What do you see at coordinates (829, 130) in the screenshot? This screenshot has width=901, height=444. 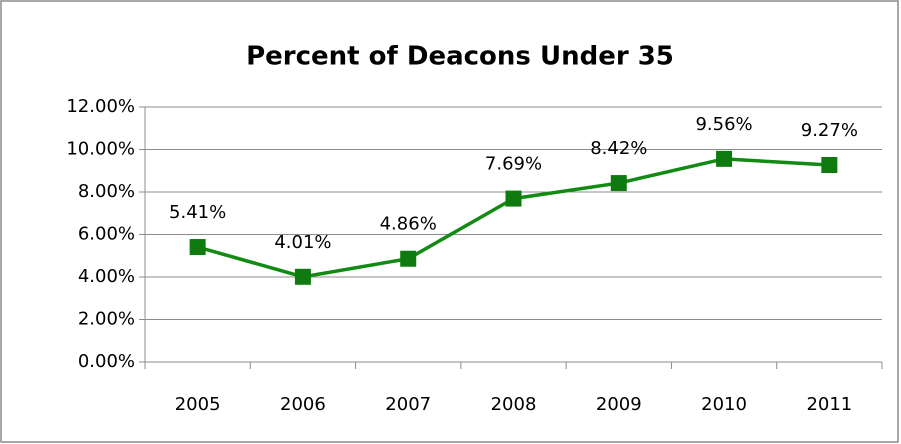 I see `data-label: 9.27%` at bounding box center [829, 130].